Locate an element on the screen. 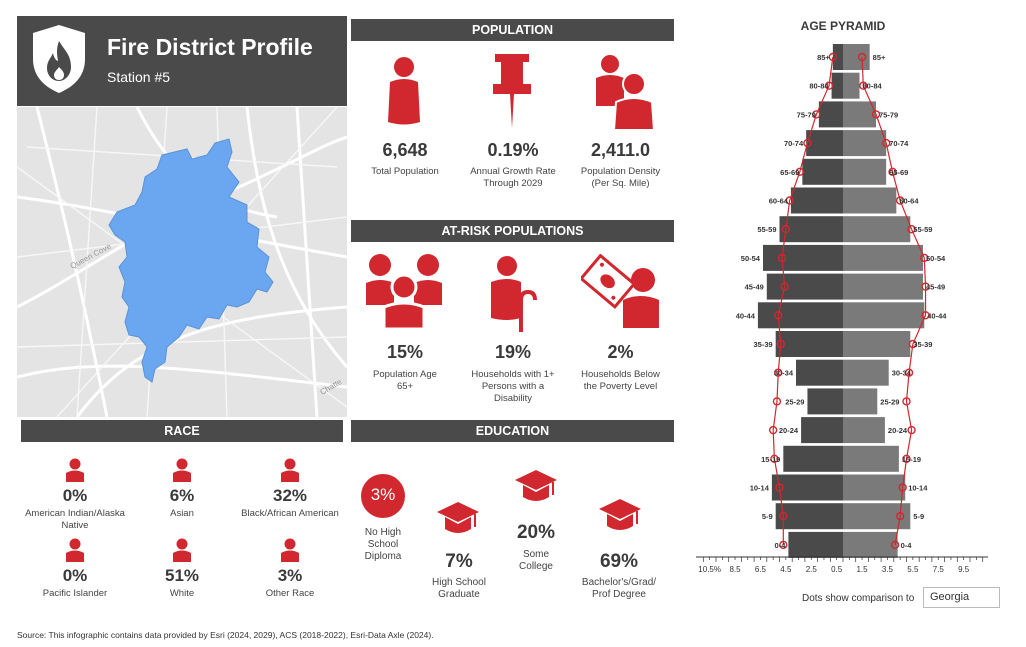 This screenshot has width=1026, height=647. comparison-select: Georgia is located at coordinates (961, 597).